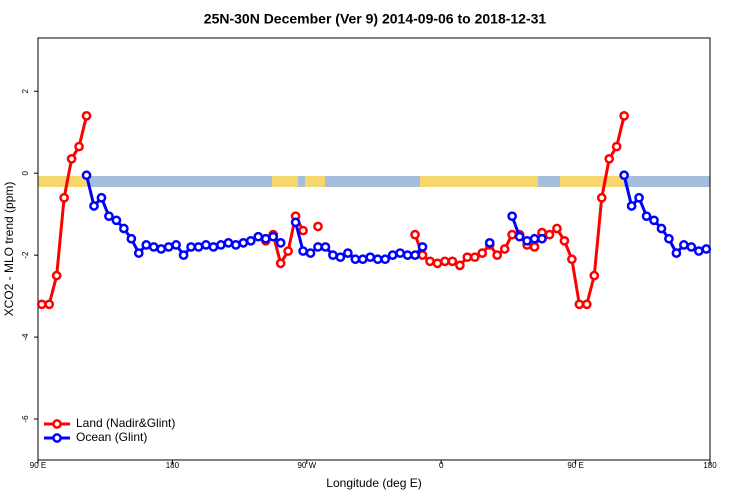 The image size is (750, 500). What do you see at coordinates (306, 465) in the screenshot?
I see `x-tick-label: 90 W` at bounding box center [306, 465].